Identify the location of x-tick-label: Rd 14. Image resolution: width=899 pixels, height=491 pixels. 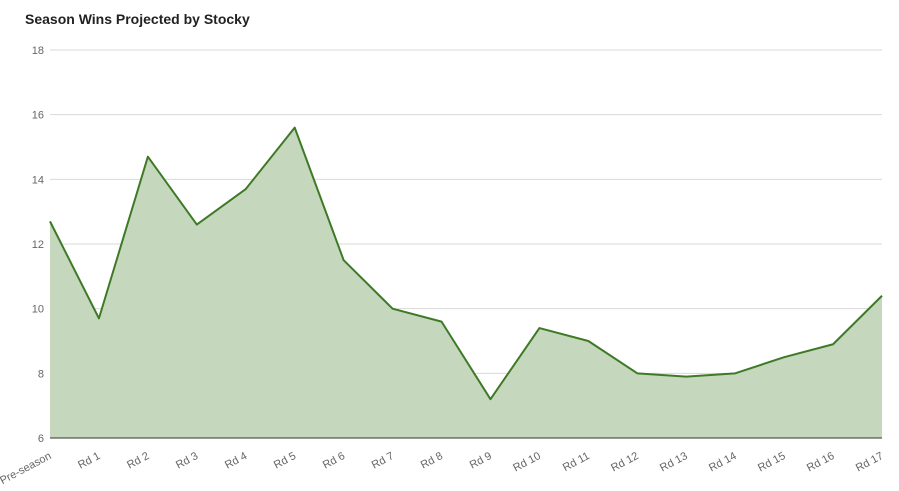
(723, 462).